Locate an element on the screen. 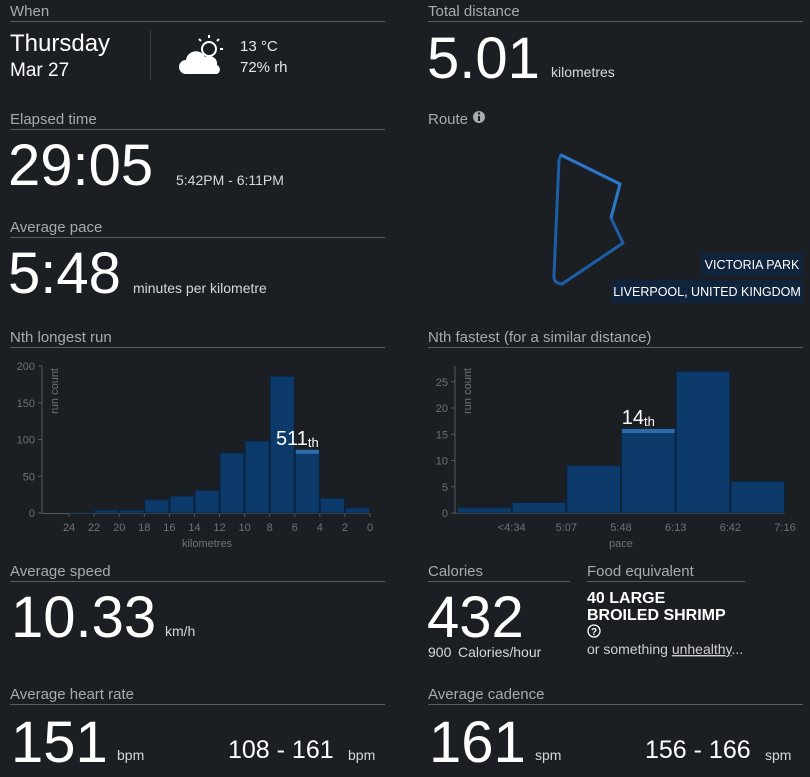 The width and height of the screenshot is (810, 777). place: VICTORIA PARK is located at coordinates (752, 265).